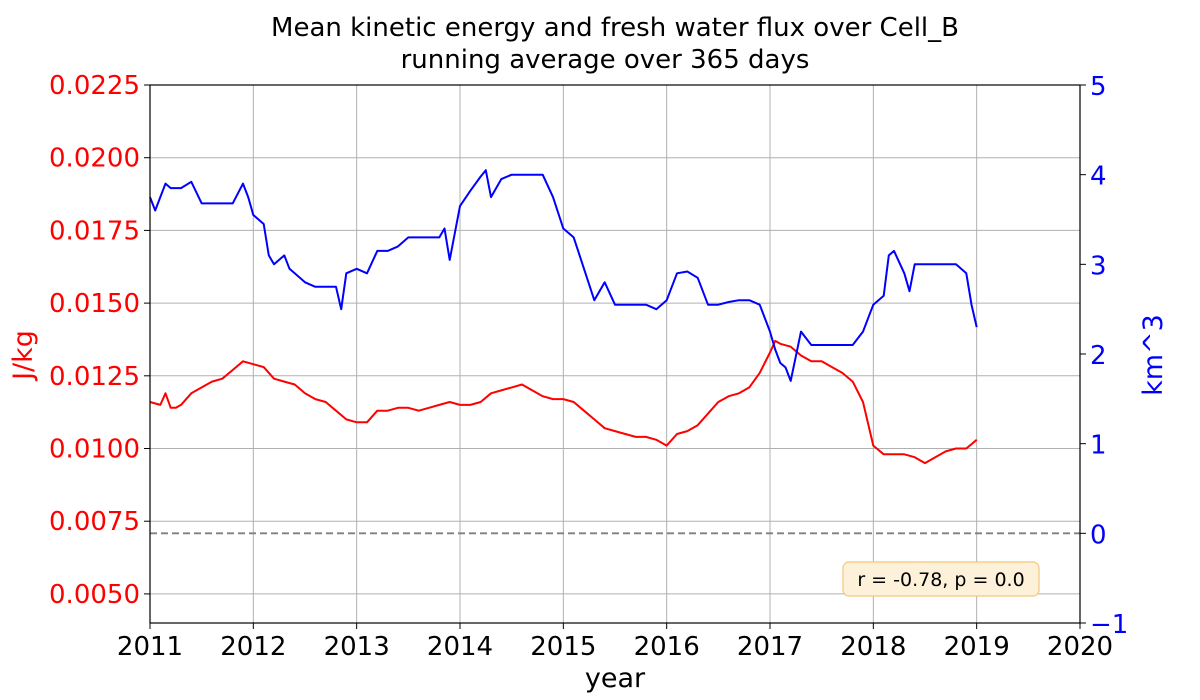 This screenshot has height=700, width=1200. Describe the element at coordinates (94, 231) in the screenshot. I see `y-left-tick-label: 0.0175` at that location.